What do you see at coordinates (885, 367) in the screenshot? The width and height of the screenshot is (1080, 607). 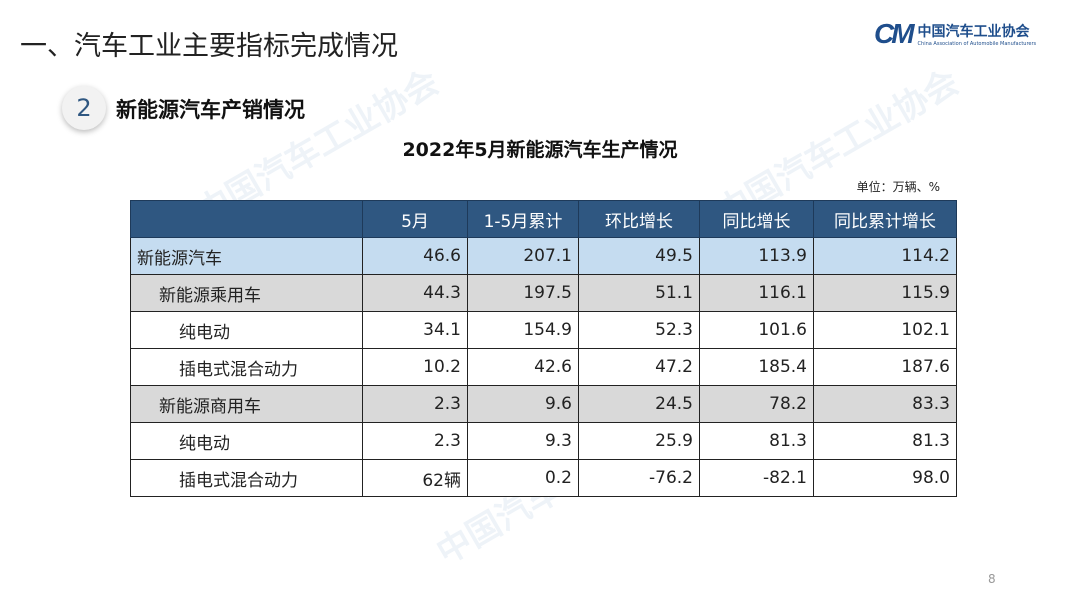 I see `table-cell: 187.6` at bounding box center [885, 367].